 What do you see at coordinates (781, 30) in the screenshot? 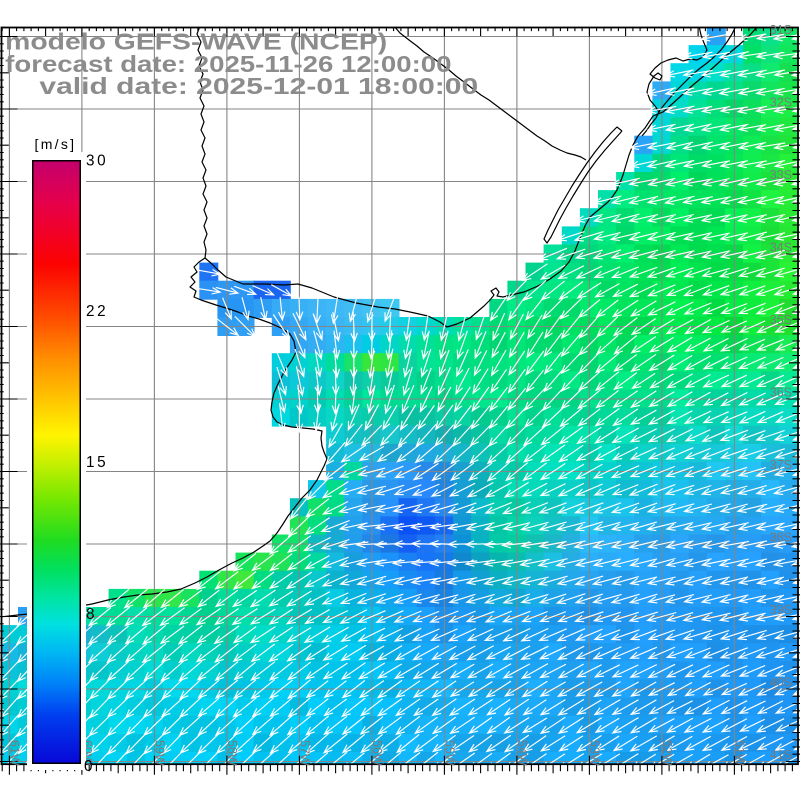
I see `svg-text: 31S` at bounding box center [781, 30].